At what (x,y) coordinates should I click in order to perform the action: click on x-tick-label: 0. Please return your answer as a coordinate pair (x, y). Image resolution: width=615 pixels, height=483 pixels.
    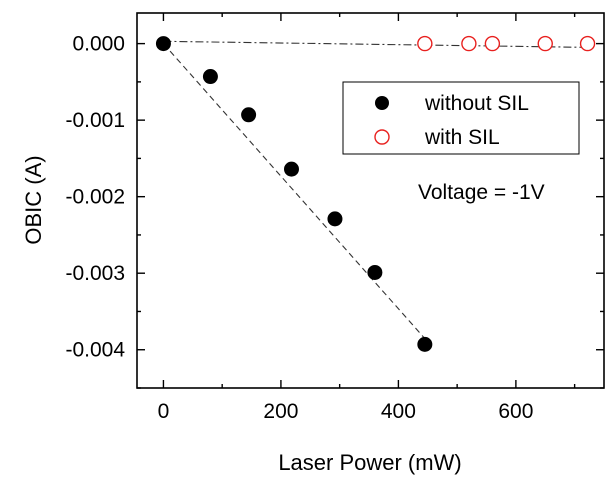
    Looking at the image, I should click on (164, 411).